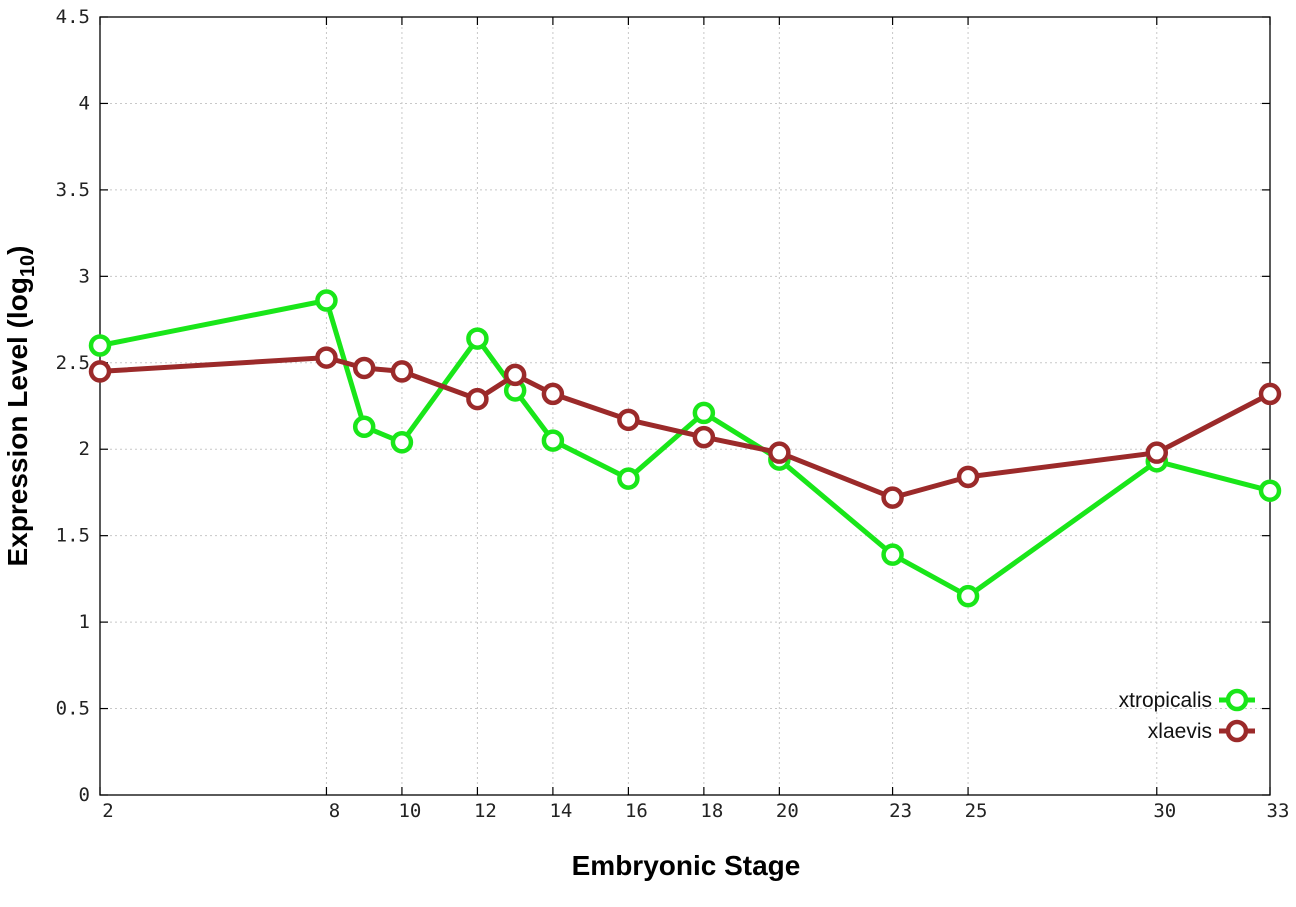 This screenshot has height=907, width=1296. What do you see at coordinates (409, 811) in the screenshot?
I see `x-tick-label: 10` at bounding box center [409, 811].